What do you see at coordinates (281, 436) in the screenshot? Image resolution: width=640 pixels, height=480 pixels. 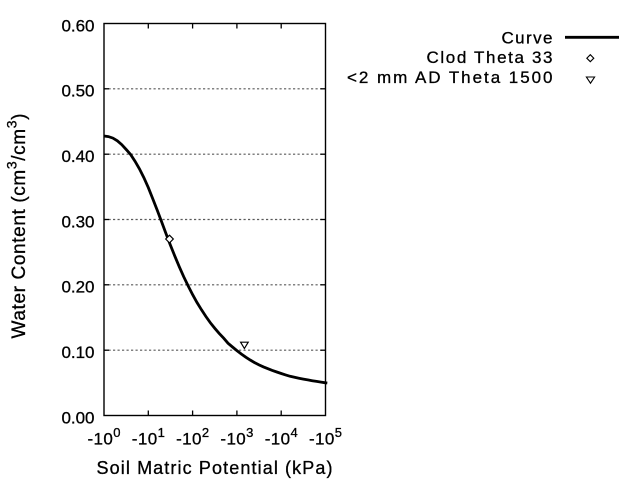 I see `svg-text: -104` at bounding box center [281, 436].